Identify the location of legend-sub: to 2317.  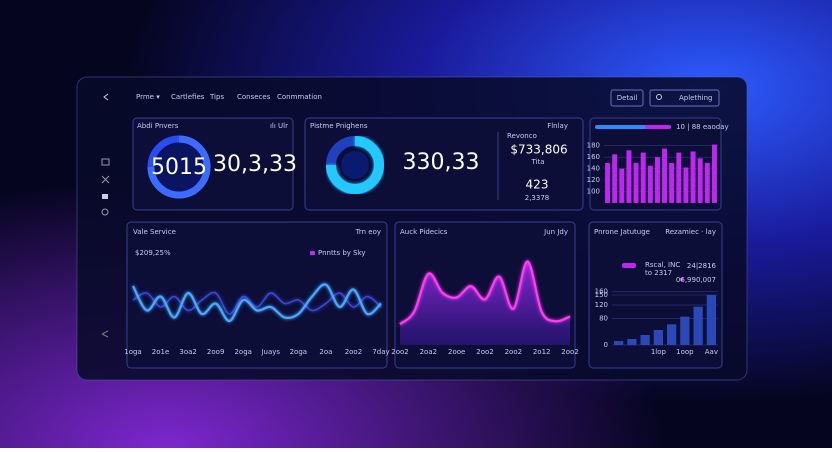
(658, 273).